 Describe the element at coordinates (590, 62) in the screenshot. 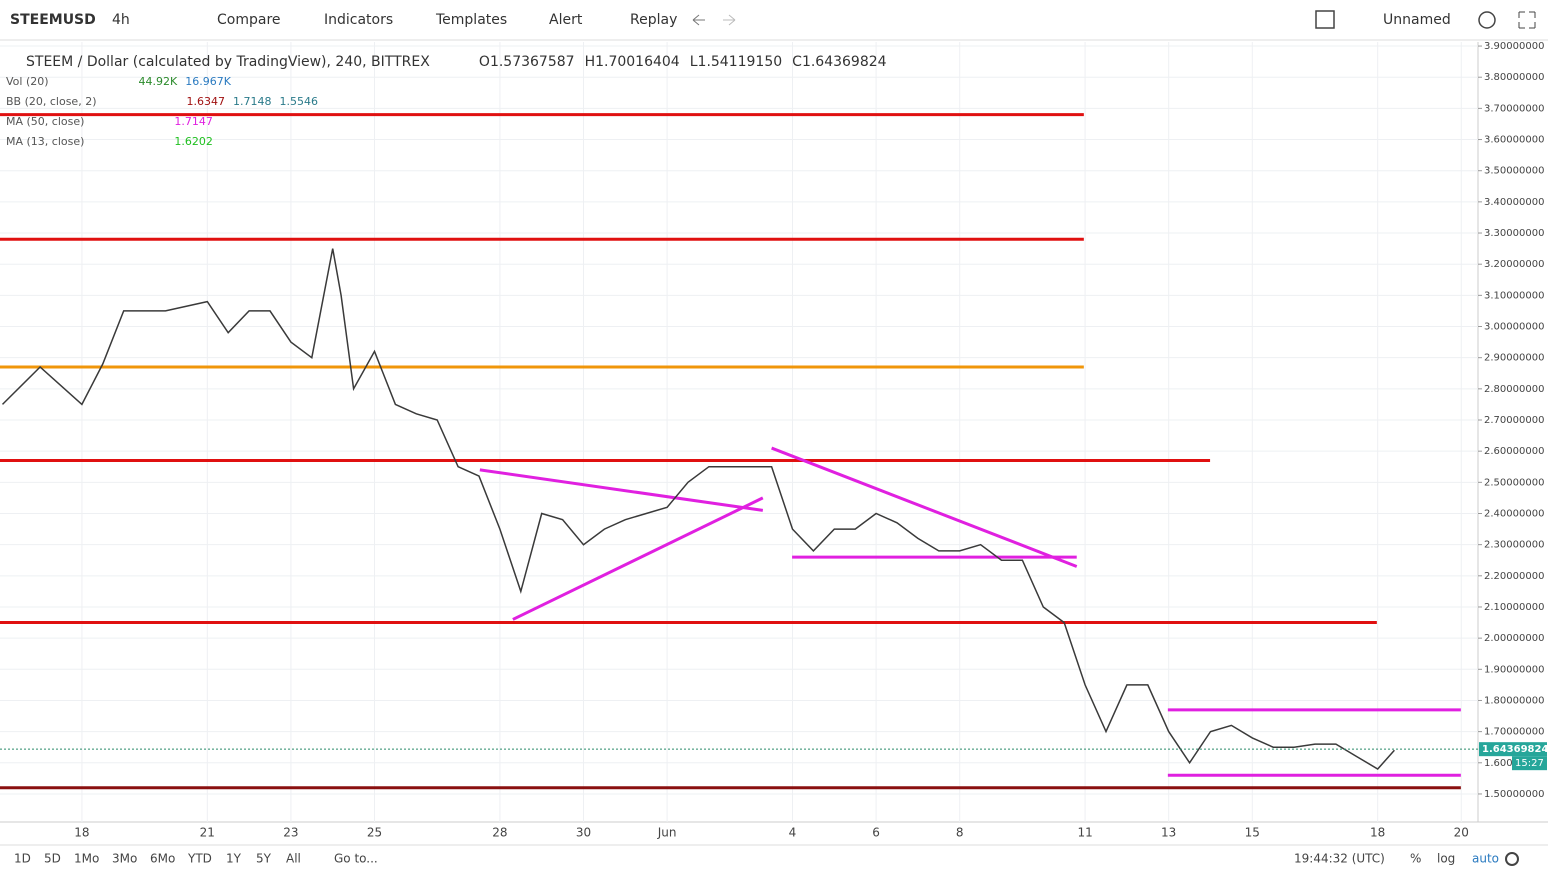

I see `ohlc-label: H` at that location.